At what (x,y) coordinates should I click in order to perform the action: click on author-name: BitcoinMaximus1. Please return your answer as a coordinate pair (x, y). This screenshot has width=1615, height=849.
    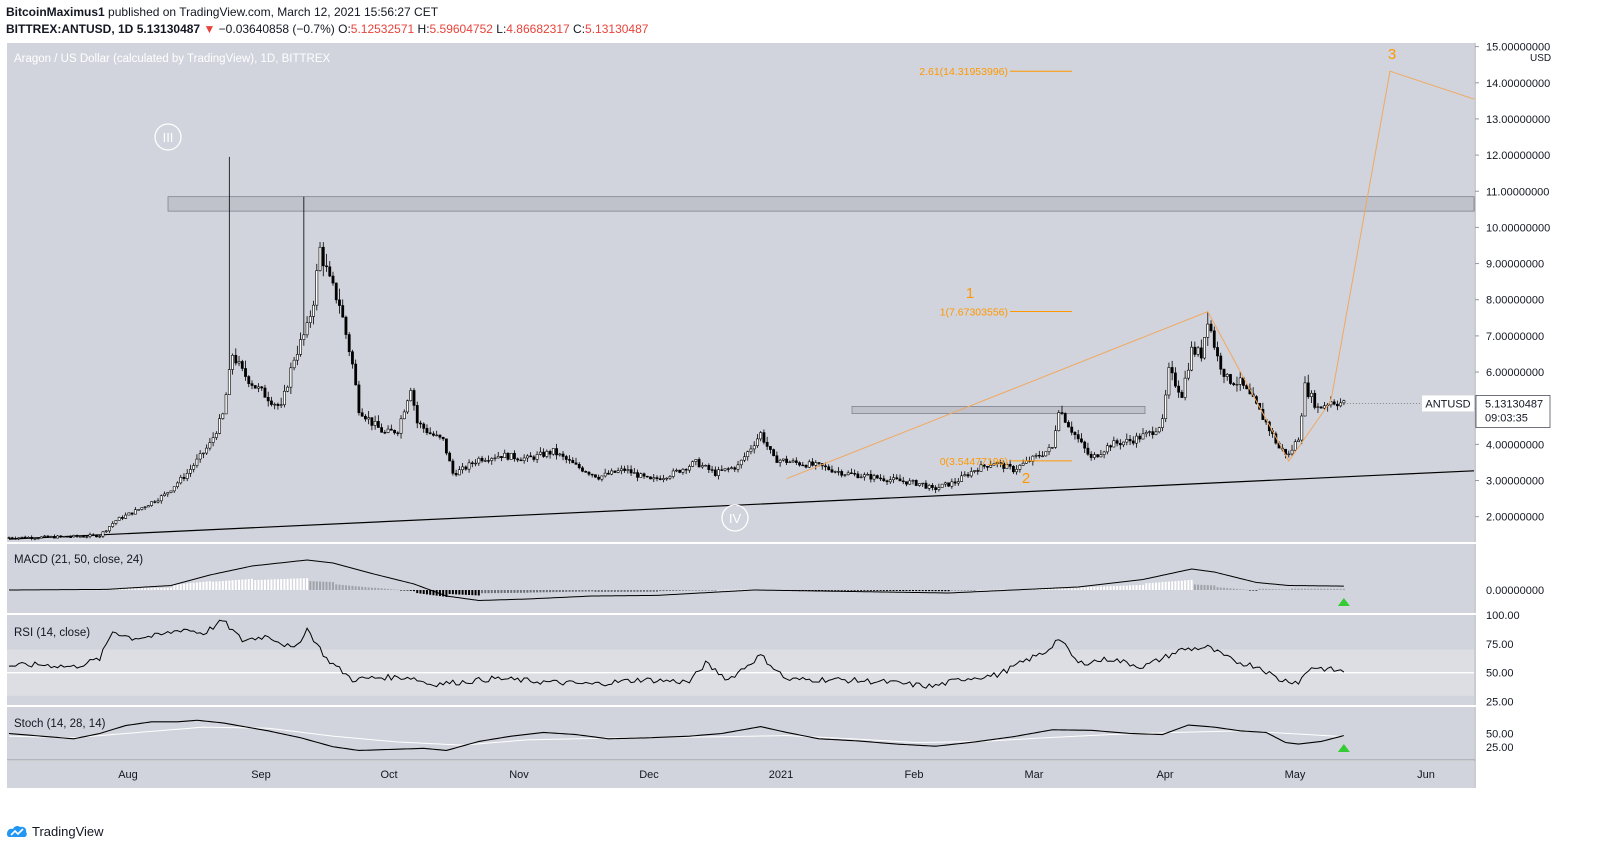
    Looking at the image, I should click on (55, 12).